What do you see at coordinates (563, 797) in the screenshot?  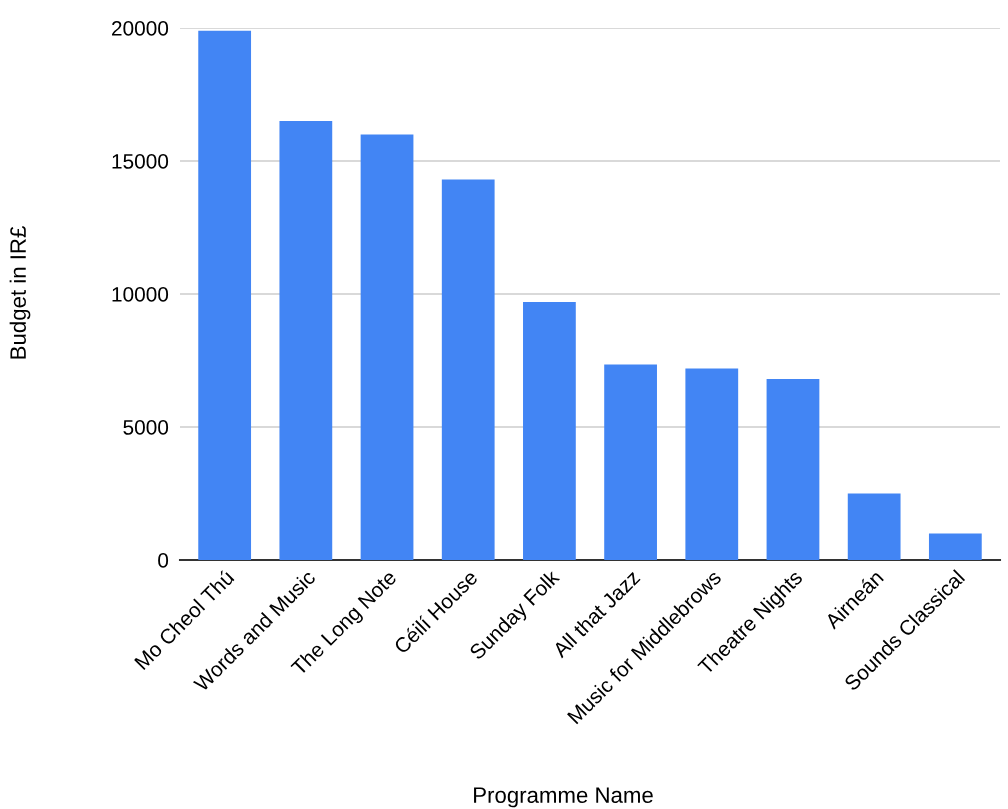 I see `x-axis-title: Programme Name` at bounding box center [563, 797].